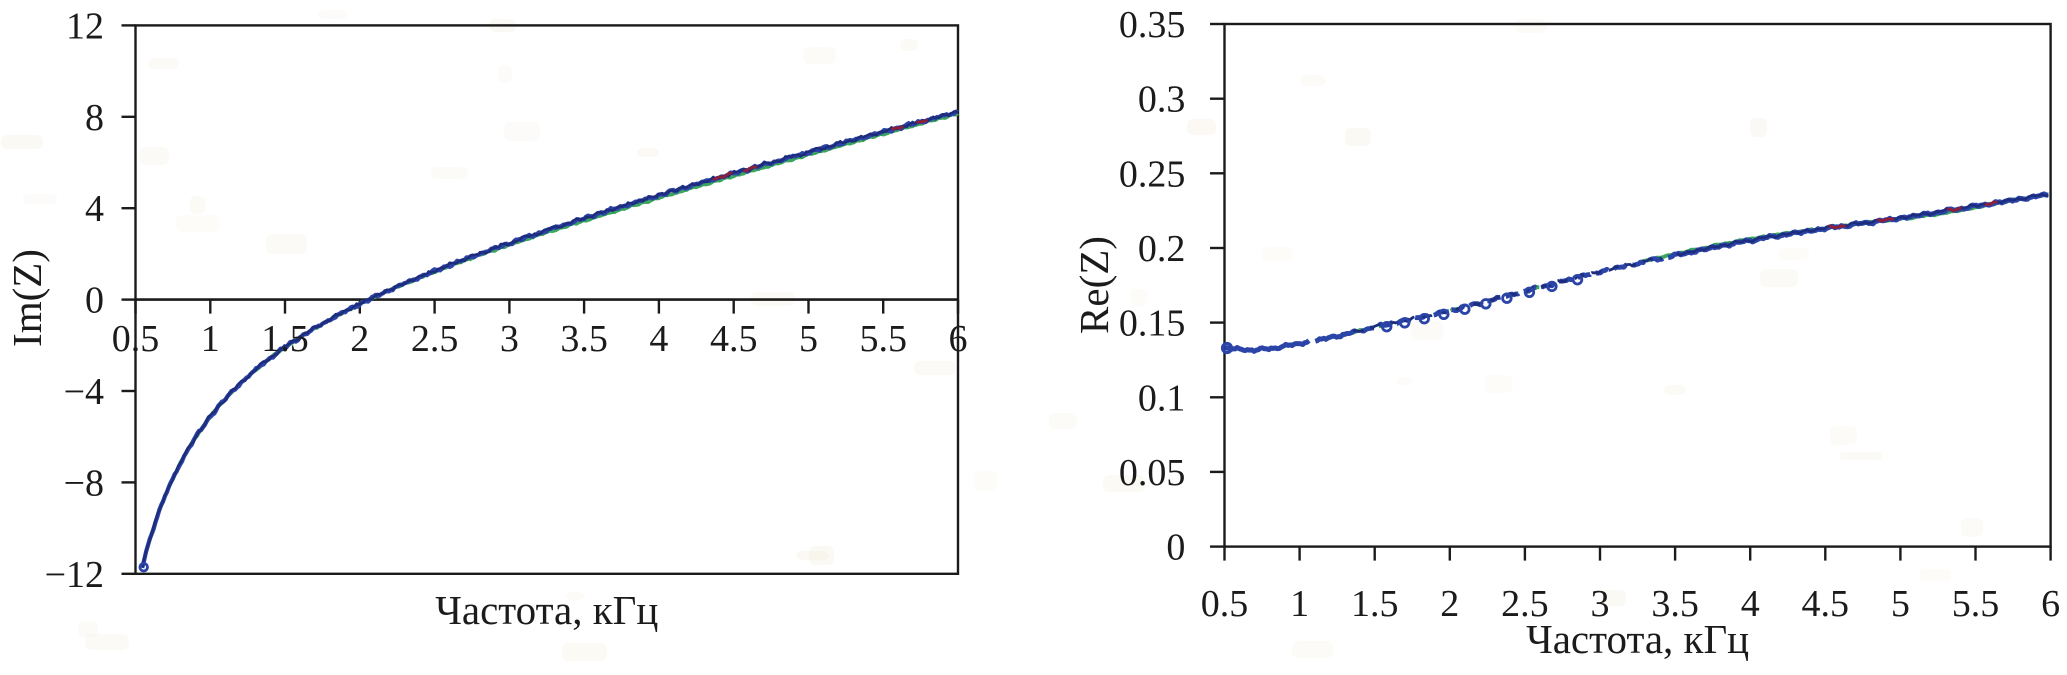 The width and height of the screenshot is (2067, 675). What do you see at coordinates (1162, 398) in the screenshot?
I see `svg-text: 0.1` at bounding box center [1162, 398].